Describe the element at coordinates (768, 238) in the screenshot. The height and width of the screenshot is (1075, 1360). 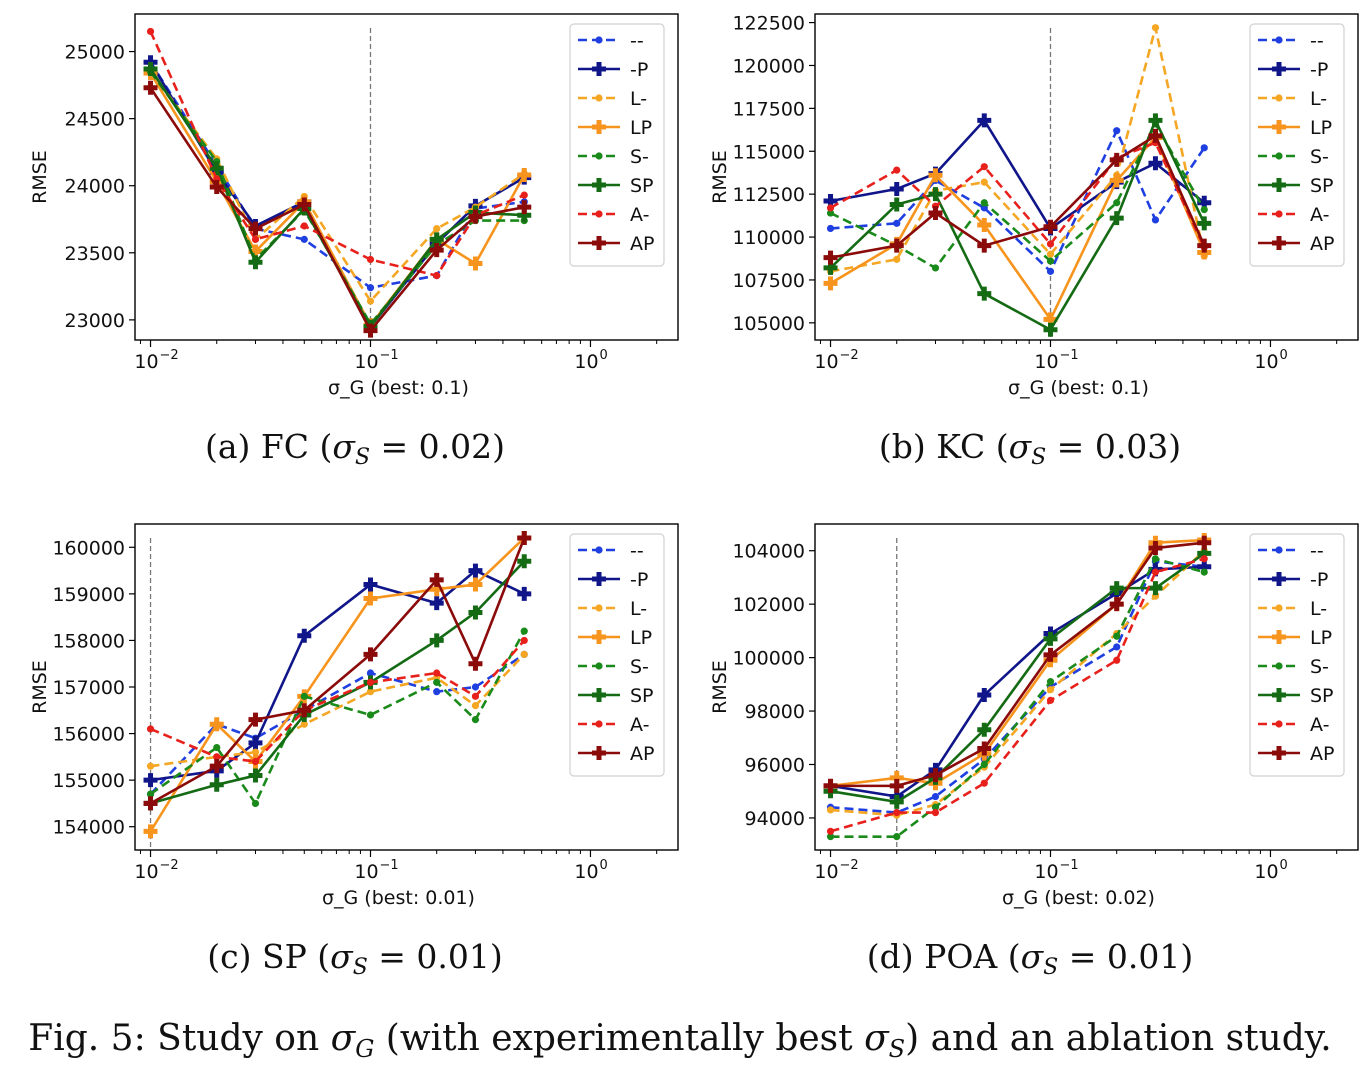
I see `kc-ytick-label-2: 110000` at that location.